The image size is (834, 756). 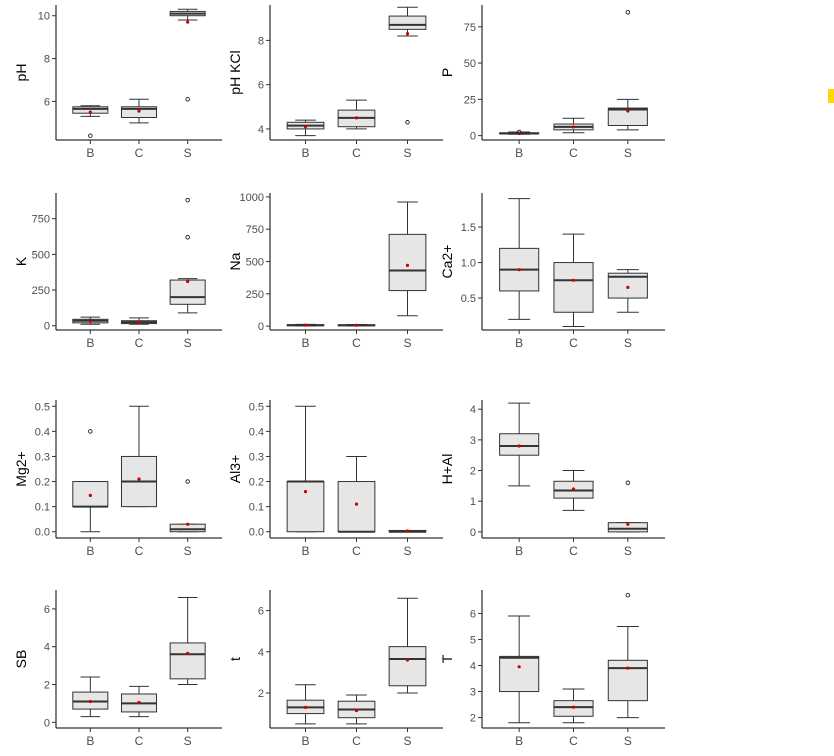 I want to click on y-axis-title: t, so click(x=235, y=659).